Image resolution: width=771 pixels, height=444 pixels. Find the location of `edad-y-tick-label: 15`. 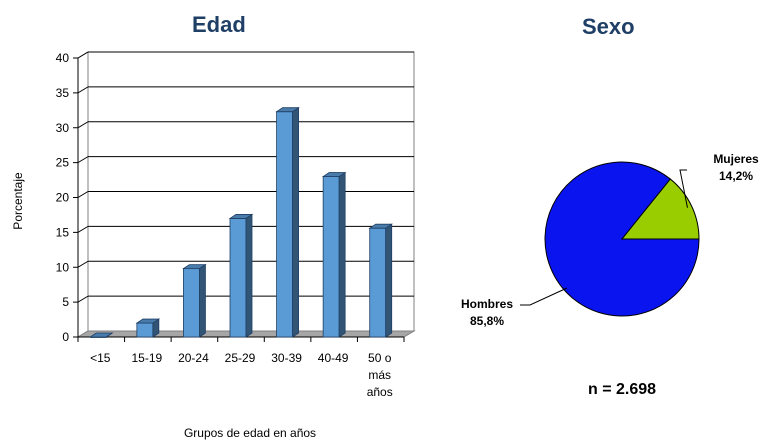

edad-y-tick-label: 15 is located at coordinates (63, 232).